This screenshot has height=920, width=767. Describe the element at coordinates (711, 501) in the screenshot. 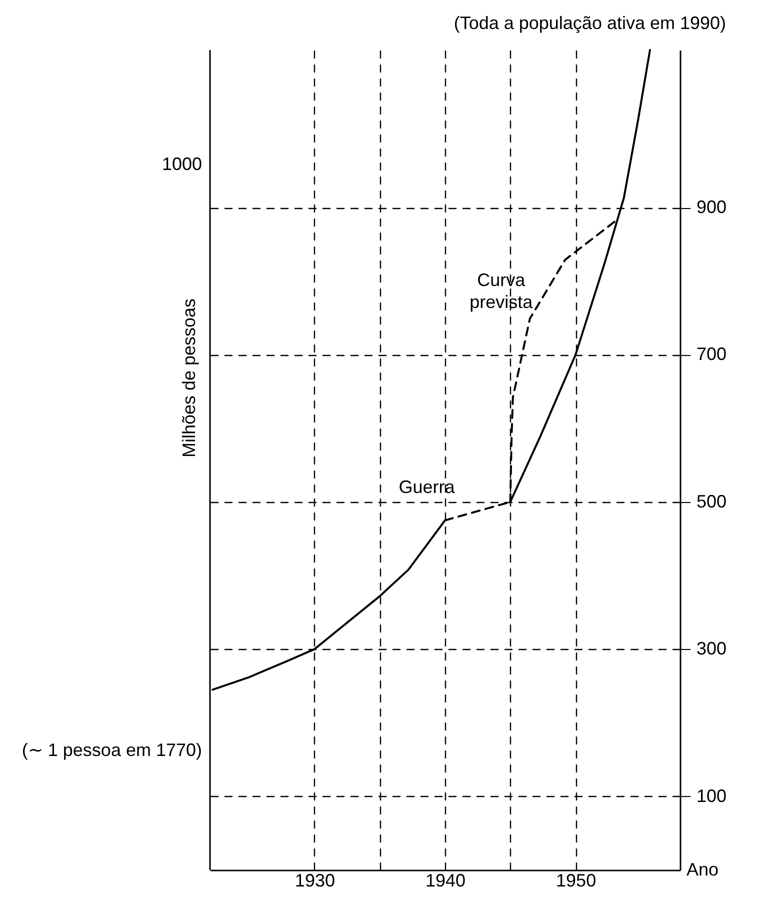

I see `y-tick-label: 500` at that location.